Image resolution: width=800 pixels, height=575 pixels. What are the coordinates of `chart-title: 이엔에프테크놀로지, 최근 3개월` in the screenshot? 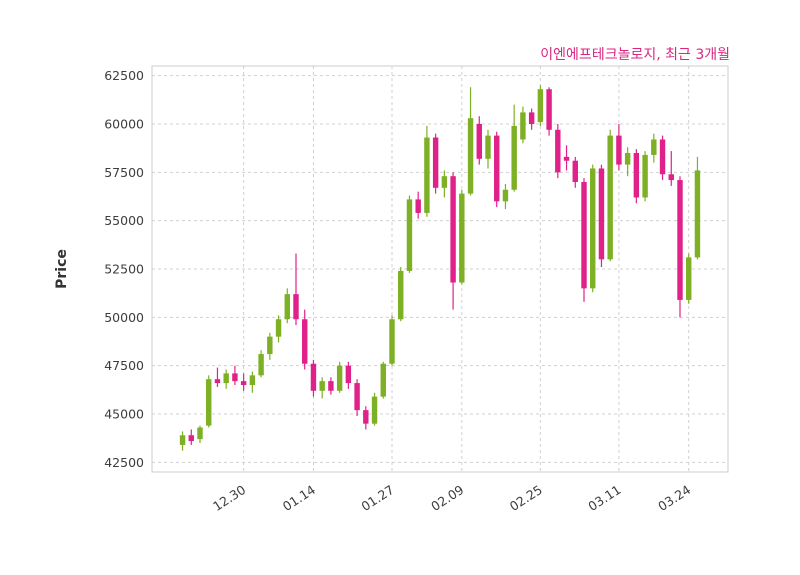 It's located at (635, 55).